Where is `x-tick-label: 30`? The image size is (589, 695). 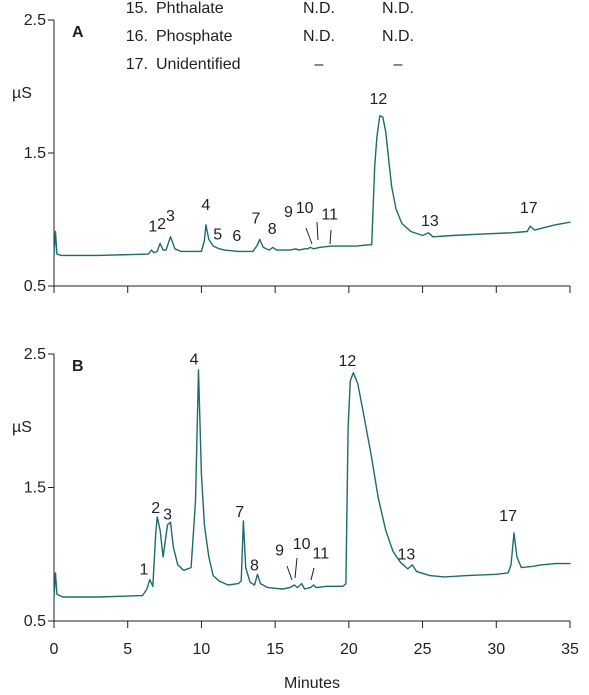 x-tick-label: 30 is located at coordinates (496, 649).